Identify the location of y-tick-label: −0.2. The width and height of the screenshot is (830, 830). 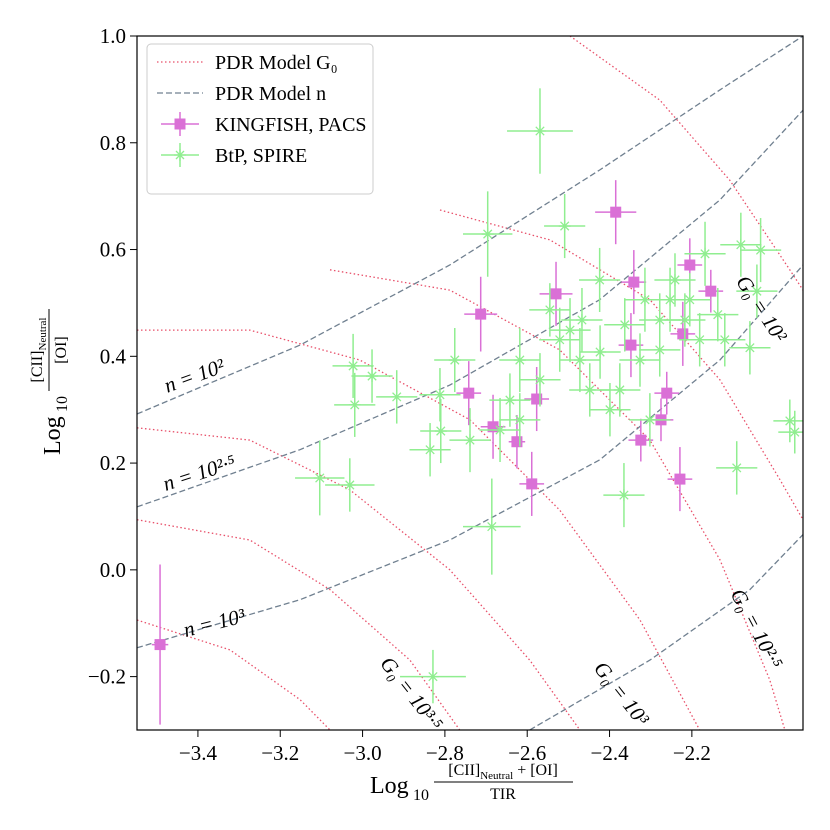
(107, 677).